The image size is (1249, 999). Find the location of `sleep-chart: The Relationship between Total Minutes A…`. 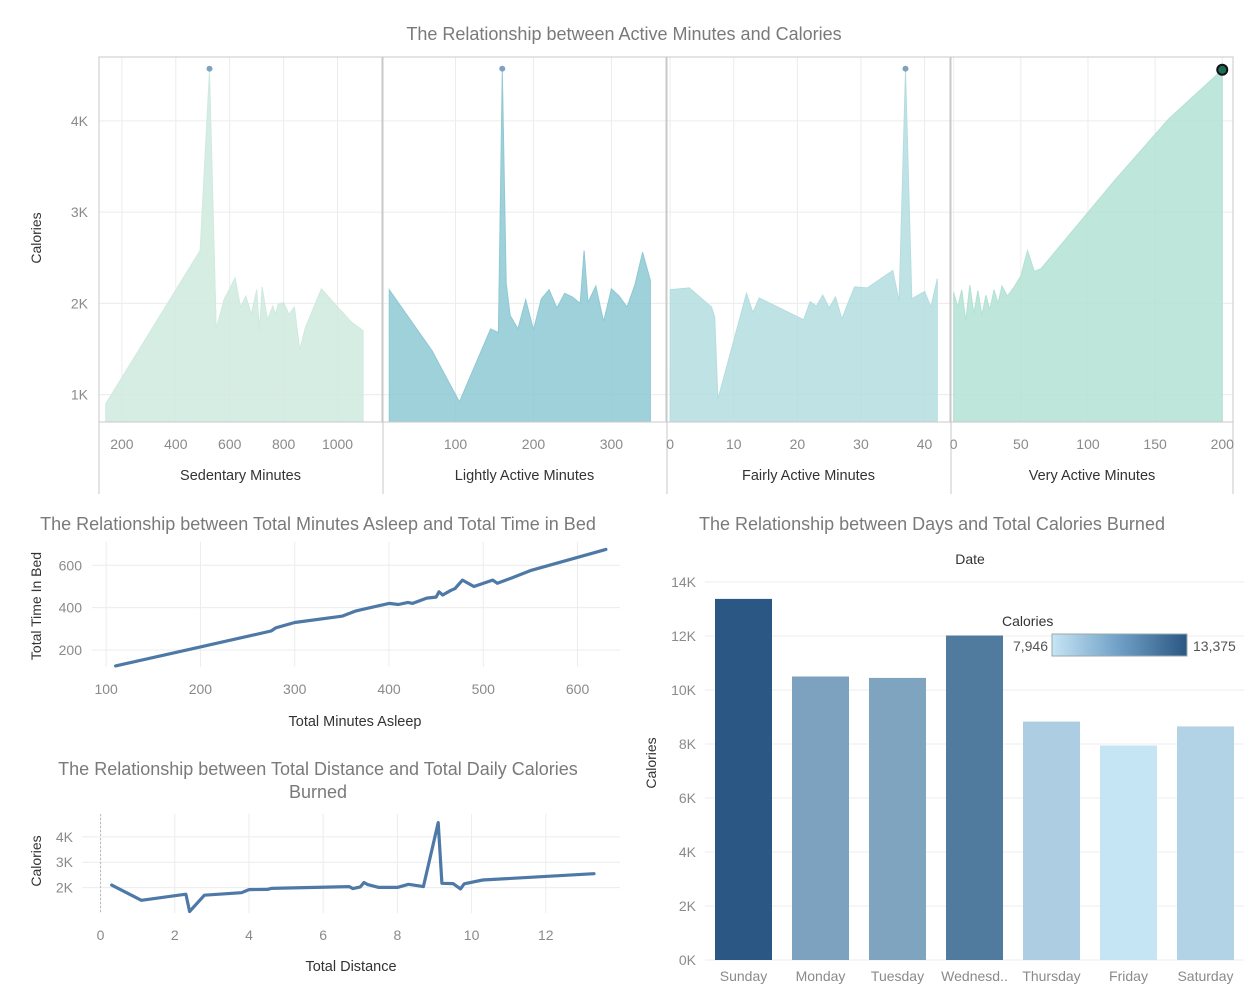

sleep-chart: The Relationship between Total Minutes A… is located at coordinates (315, 622).